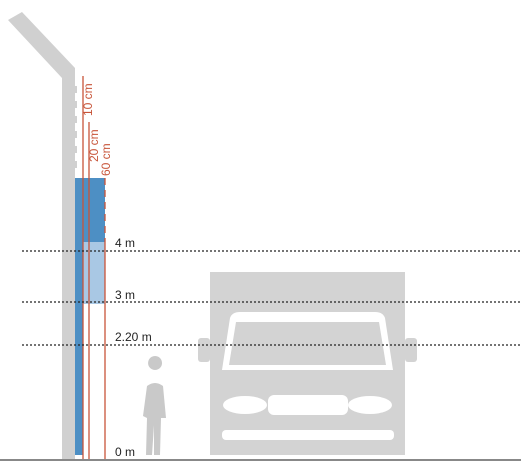  Describe the element at coordinates (94, 145) in the screenshot. I see `offset-label: 20 cm` at that location.